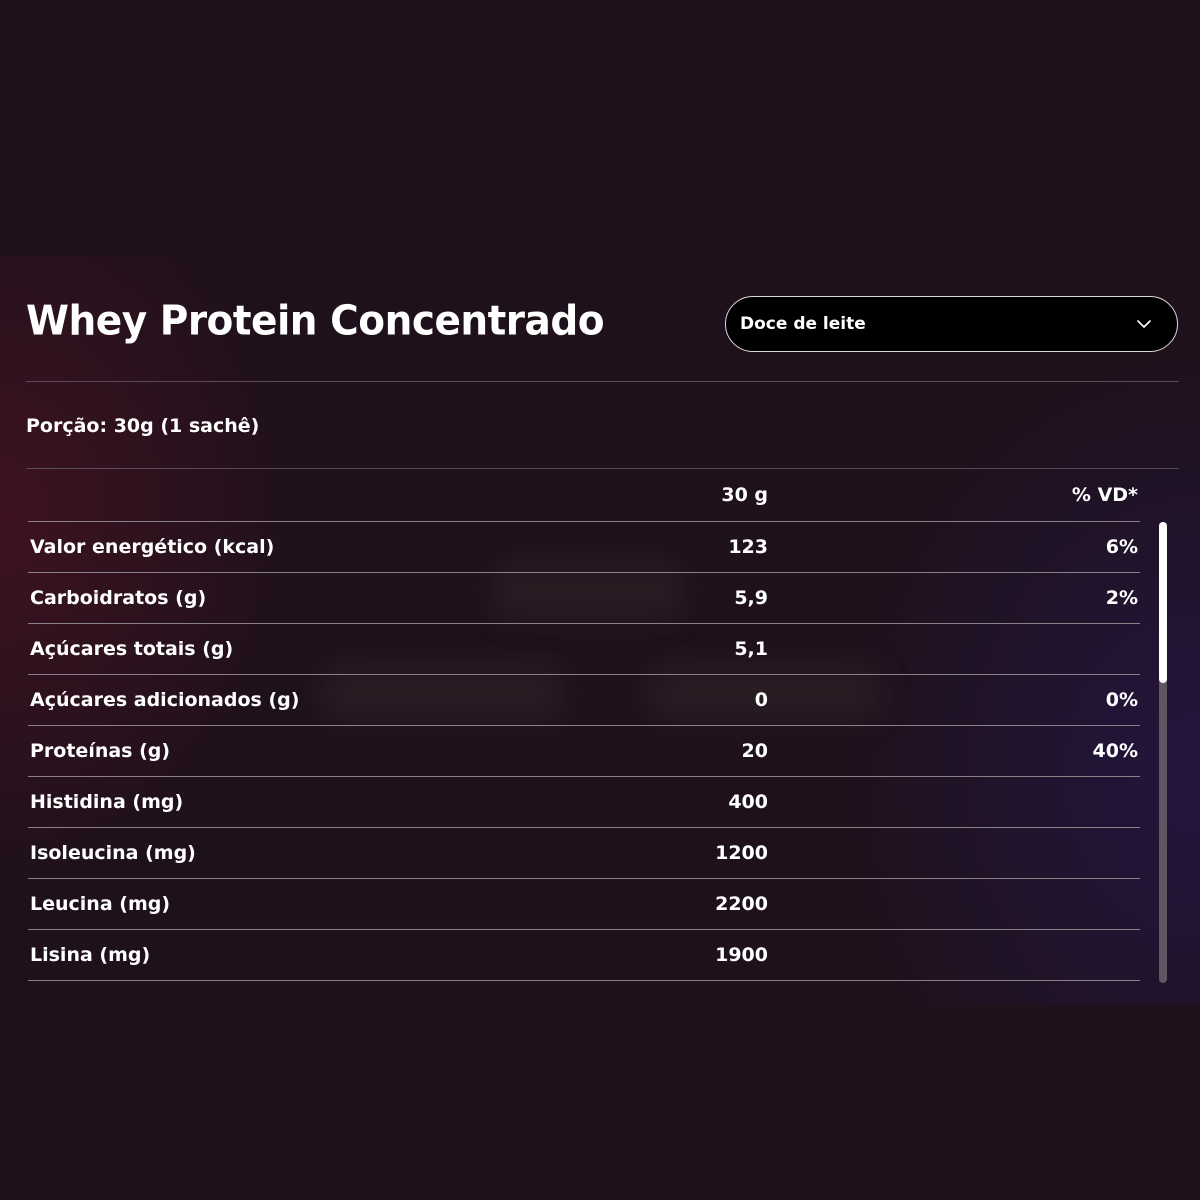 Image resolution: width=1200 pixels, height=1200 pixels. I want to click on nutrient-name: Lisina (mg), so click(90, 955).